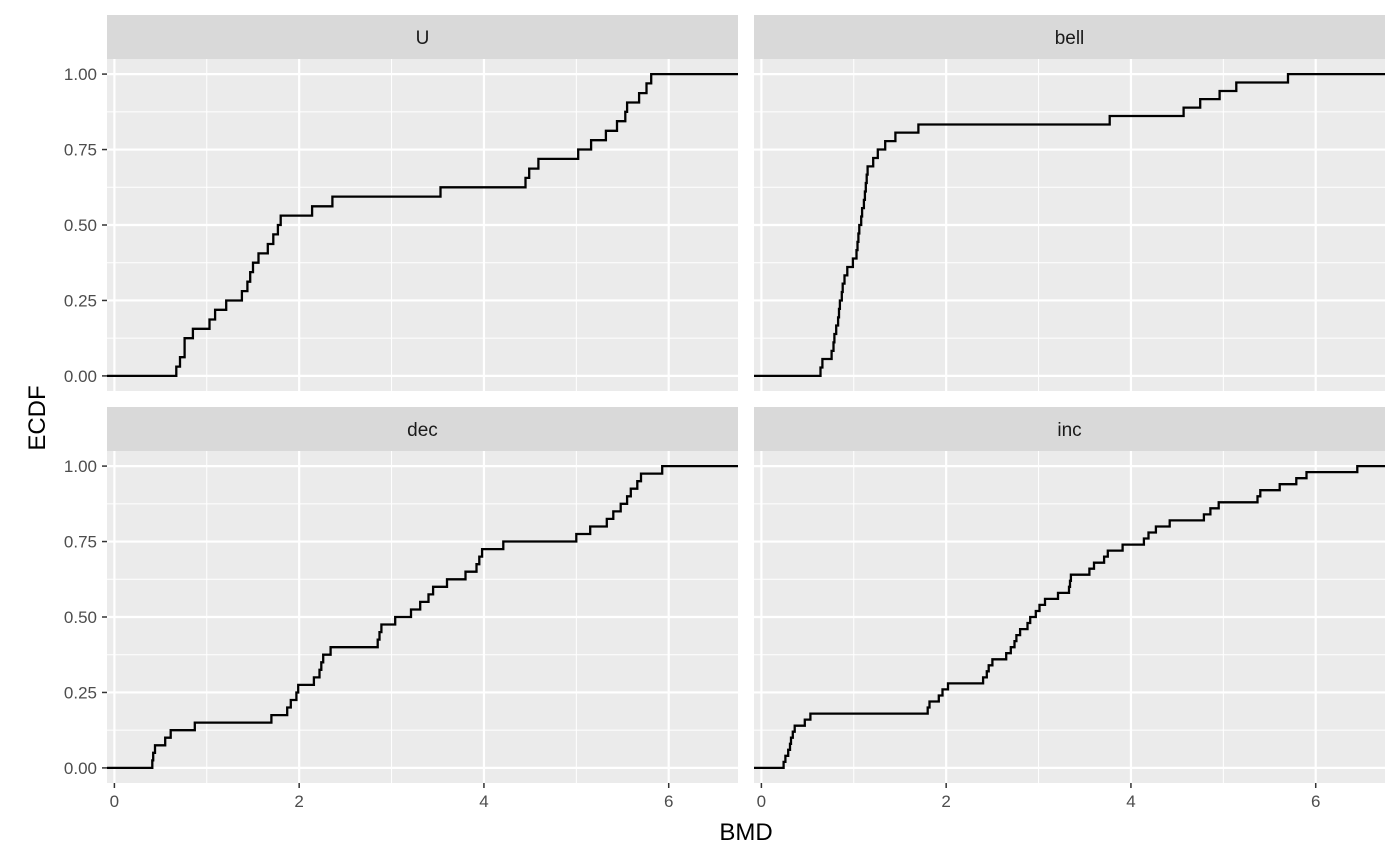 This screenshot has height=866, width=1400. Describe the element at coordinates (37, 418) in the screenshot. I see `y-axis-title: ECDF` at that location.